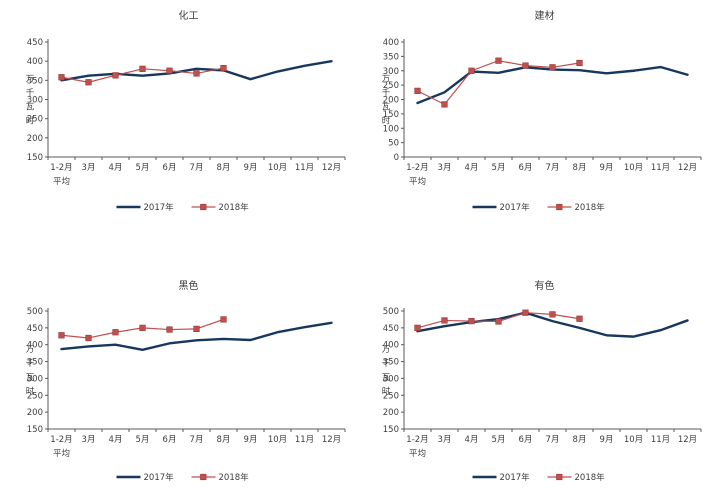 This screenshot has height=489, width=712. What do you see at coordinates (189, 15) in the screenshot?
I see `chart-title: 化工` at bounding box center [189, 15].